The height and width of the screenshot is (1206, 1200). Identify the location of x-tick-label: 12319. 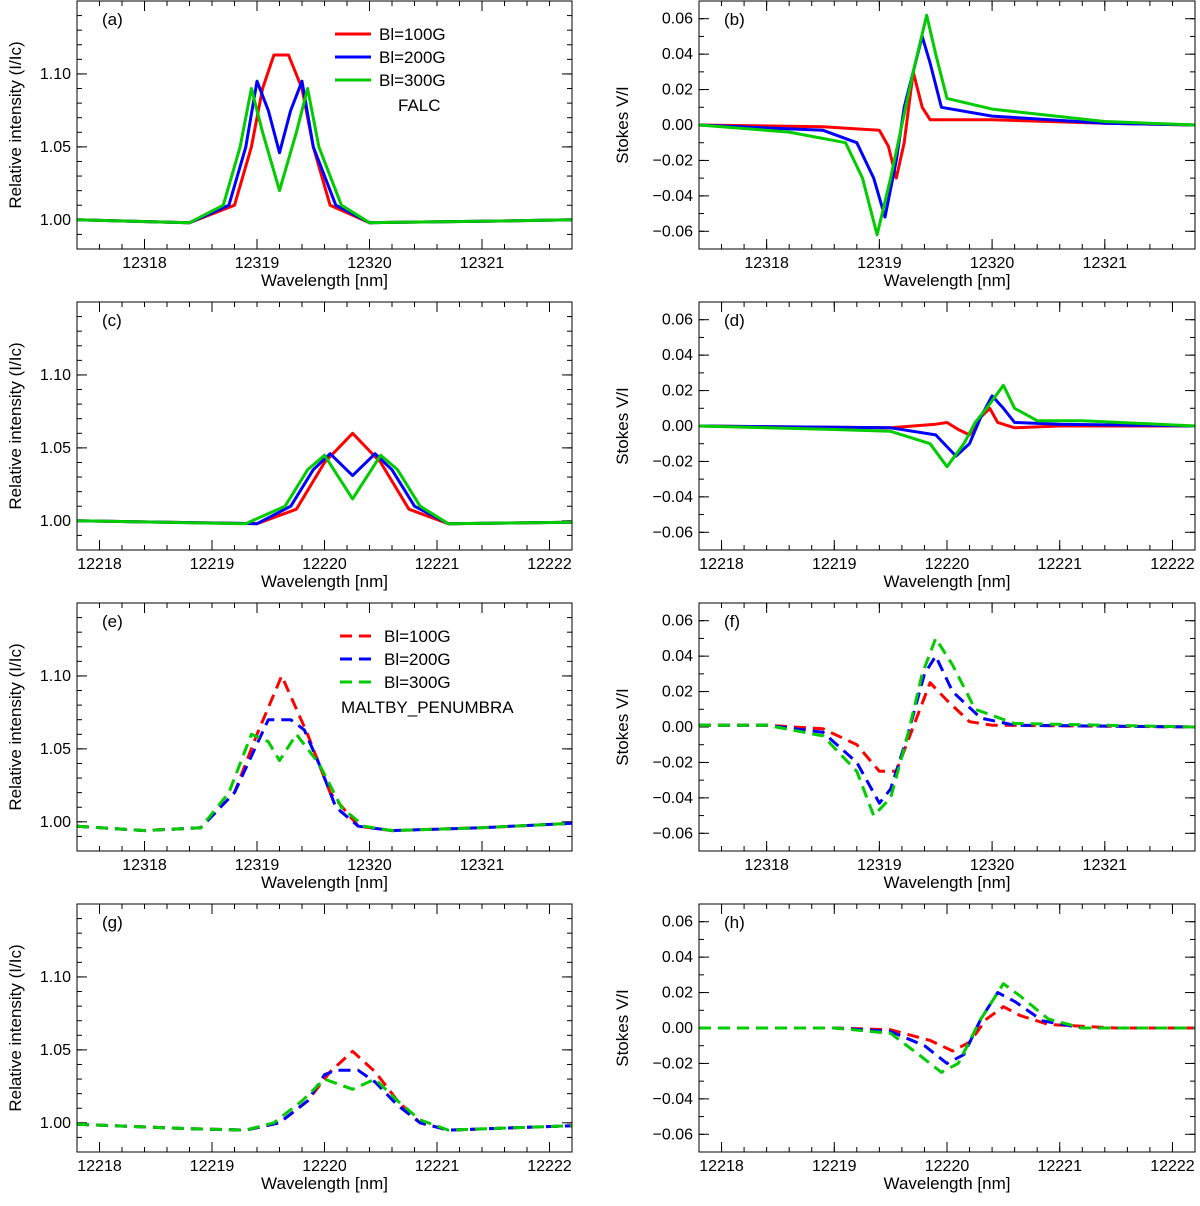
(879, 263).